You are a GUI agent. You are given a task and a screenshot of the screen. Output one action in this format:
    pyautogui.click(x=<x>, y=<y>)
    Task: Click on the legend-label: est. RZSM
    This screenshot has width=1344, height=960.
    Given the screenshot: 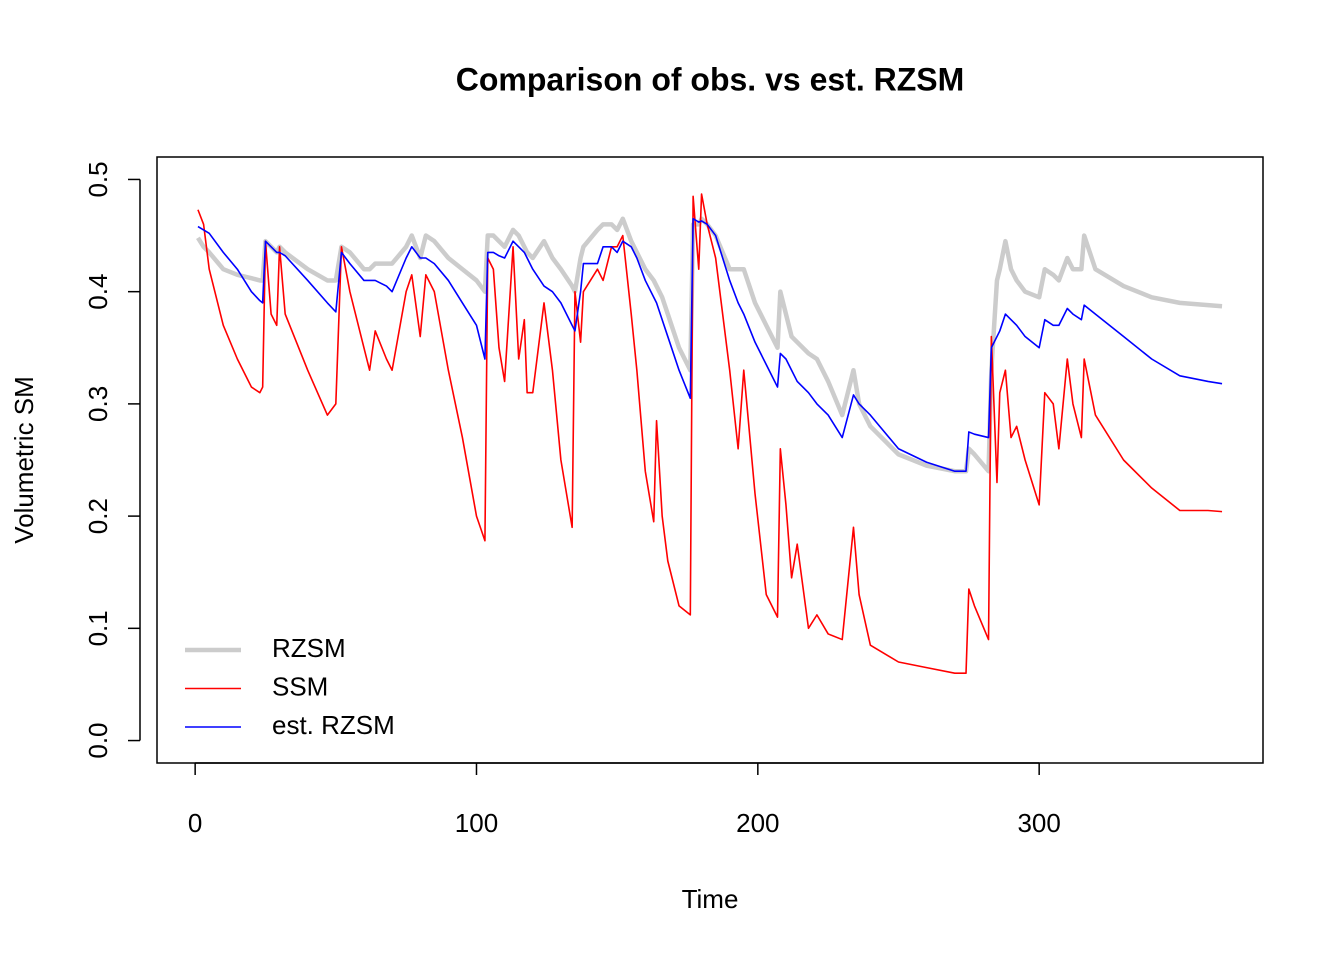 What is the action you would take?
    pyautogui.click(x=333, y=725)
    